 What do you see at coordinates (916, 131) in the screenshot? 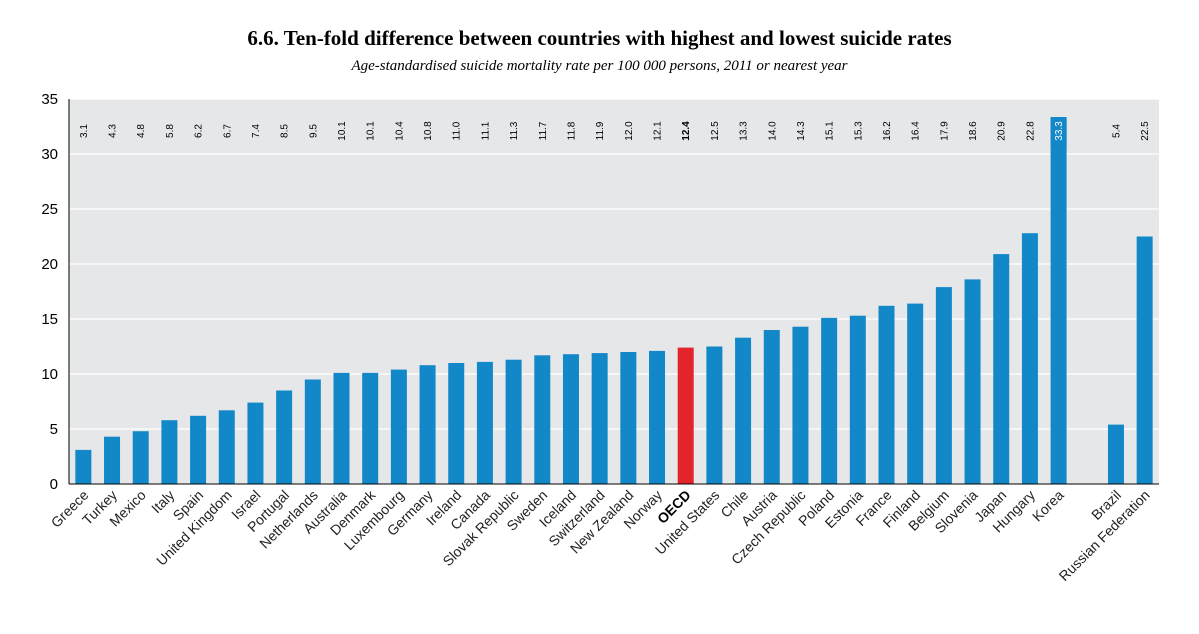
I see `data-label: 16.4` at bounding box center [916, 131].